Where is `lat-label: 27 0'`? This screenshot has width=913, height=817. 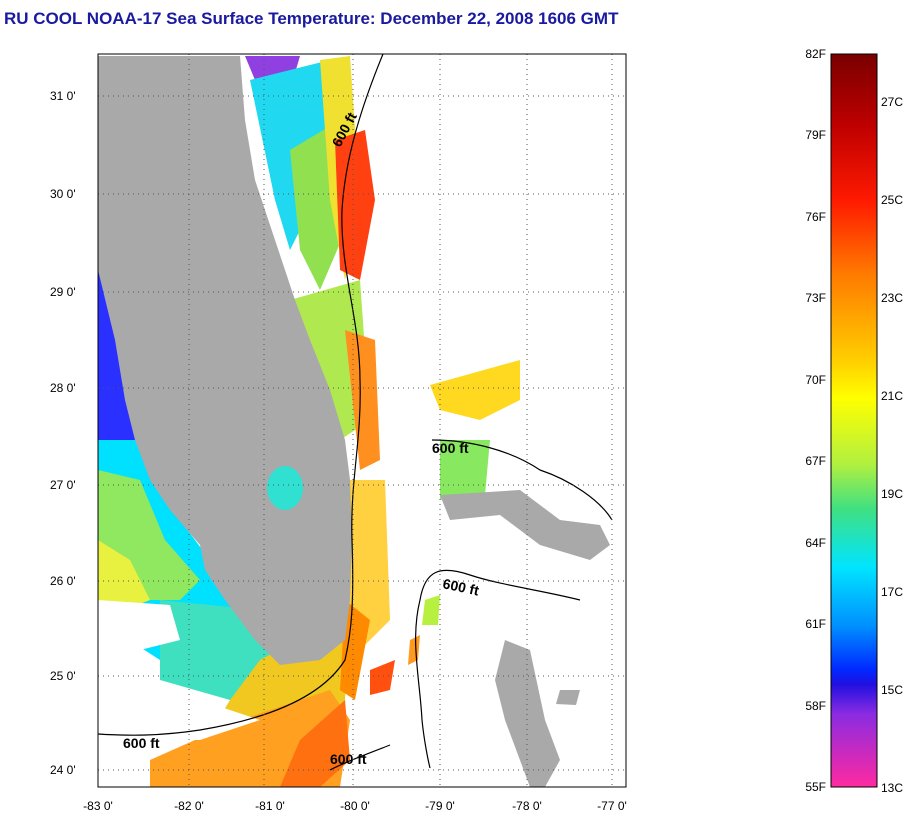
lat-label: 27 0' is located at coordinates (63, 485).